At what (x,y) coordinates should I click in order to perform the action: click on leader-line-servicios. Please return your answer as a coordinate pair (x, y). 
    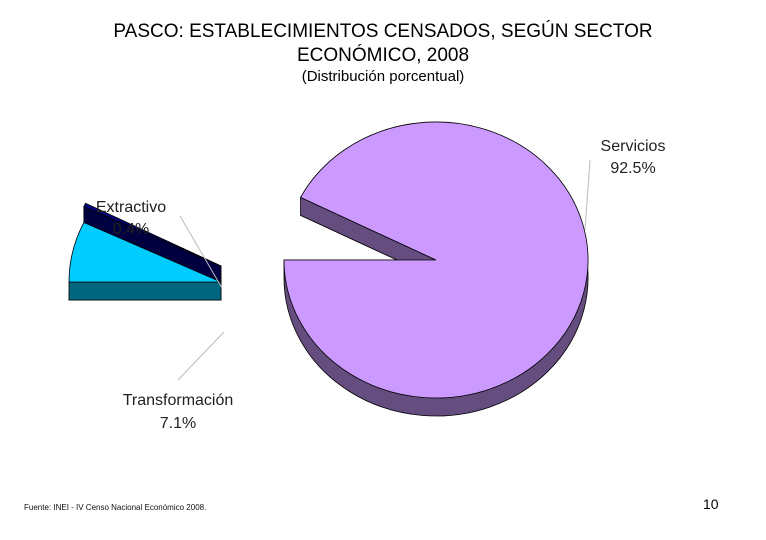
    Looking at the image, I should click on (587, 195).